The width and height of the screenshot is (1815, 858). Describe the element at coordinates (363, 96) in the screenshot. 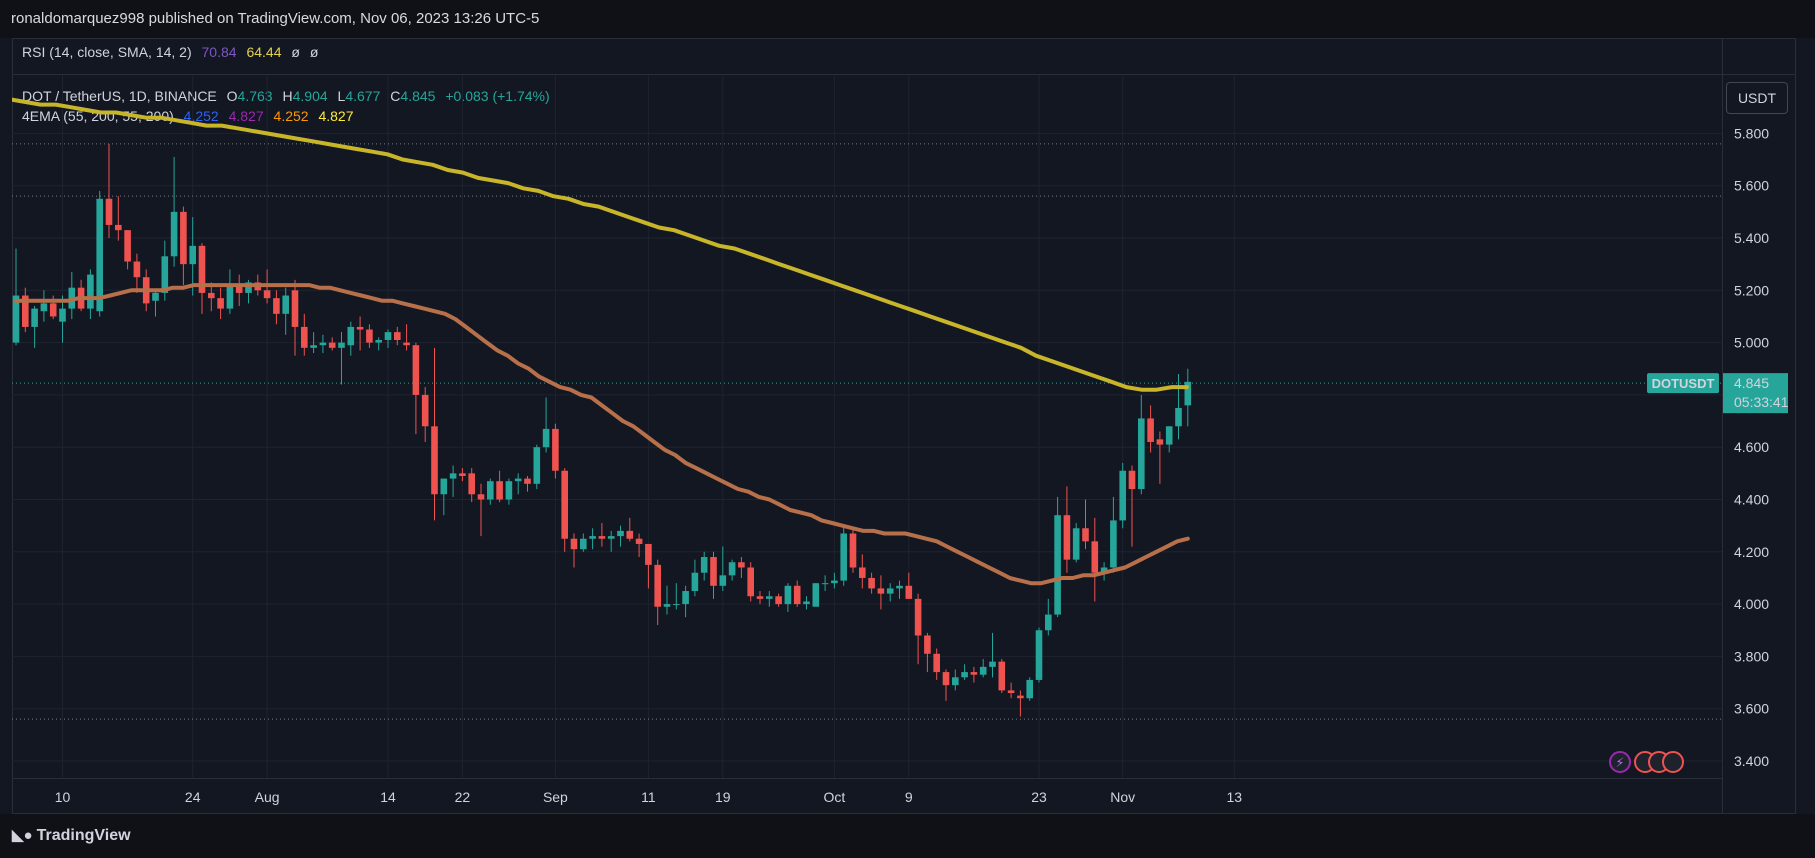

I see `low-value: 4.677` at that location.